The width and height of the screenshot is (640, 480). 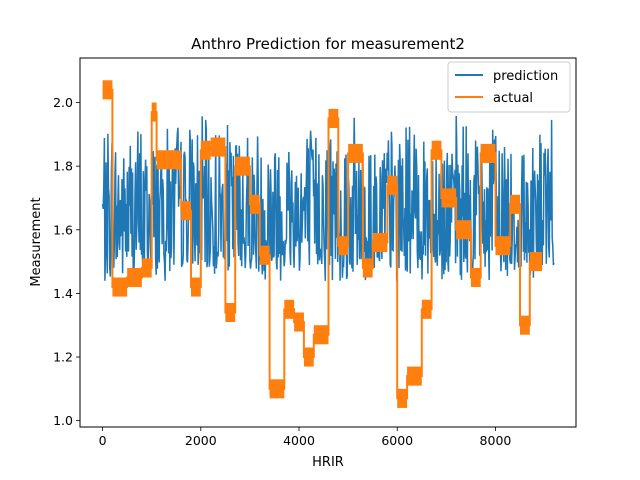 What do you see at coordinates (63, 293) in the screenshot?
I see `y-tick-label: 1.4` at bounding box center [63, 293].